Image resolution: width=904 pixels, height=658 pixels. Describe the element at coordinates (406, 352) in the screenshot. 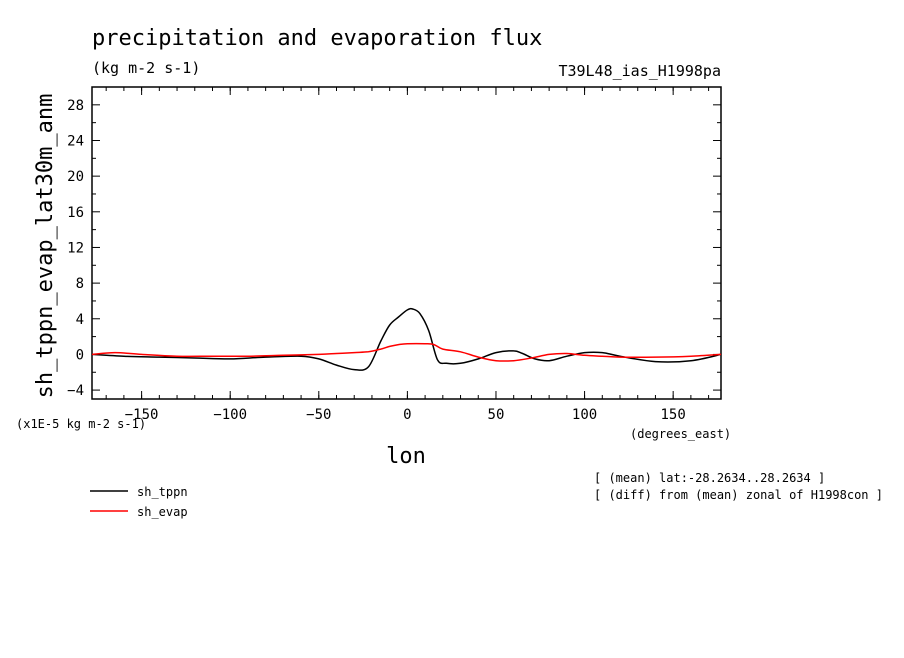

I see `series-line-sh_evap` at that location.